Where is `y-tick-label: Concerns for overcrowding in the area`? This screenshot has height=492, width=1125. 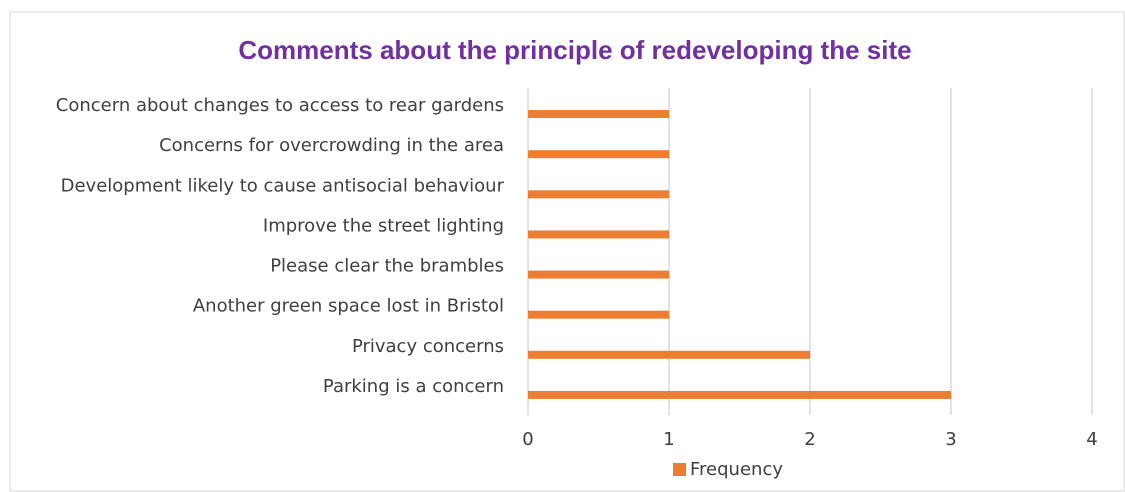 y-tick-label: Concerns for overcrowding in the area is located at coordinates (331, 145).